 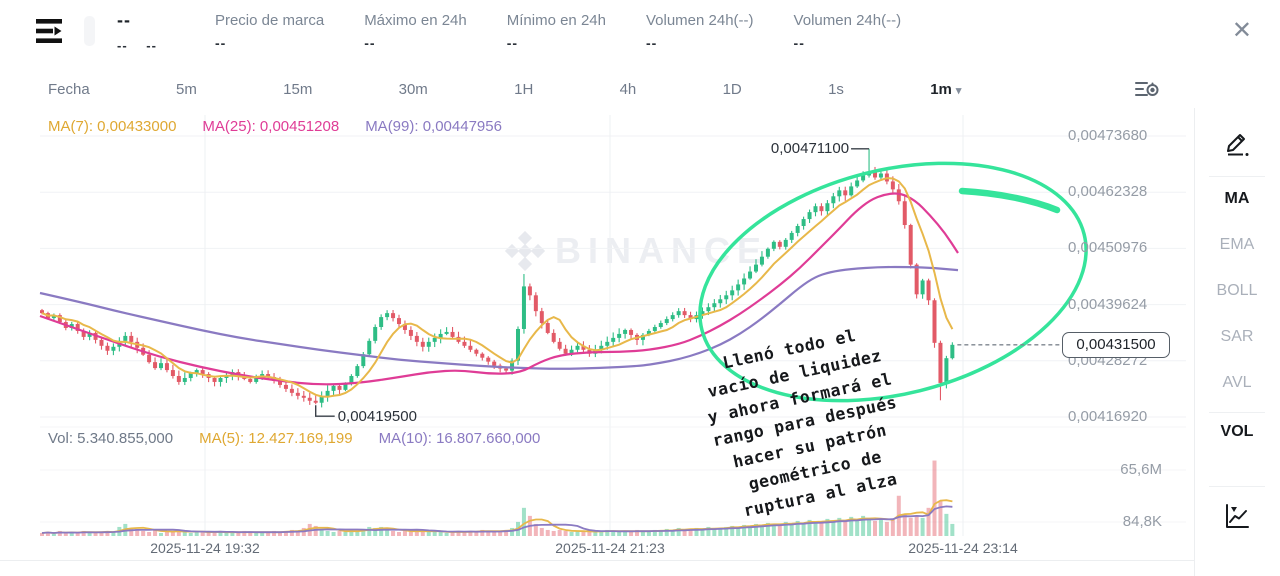 I want to click on close-icon: ✕, so click(x=1241, y=30).